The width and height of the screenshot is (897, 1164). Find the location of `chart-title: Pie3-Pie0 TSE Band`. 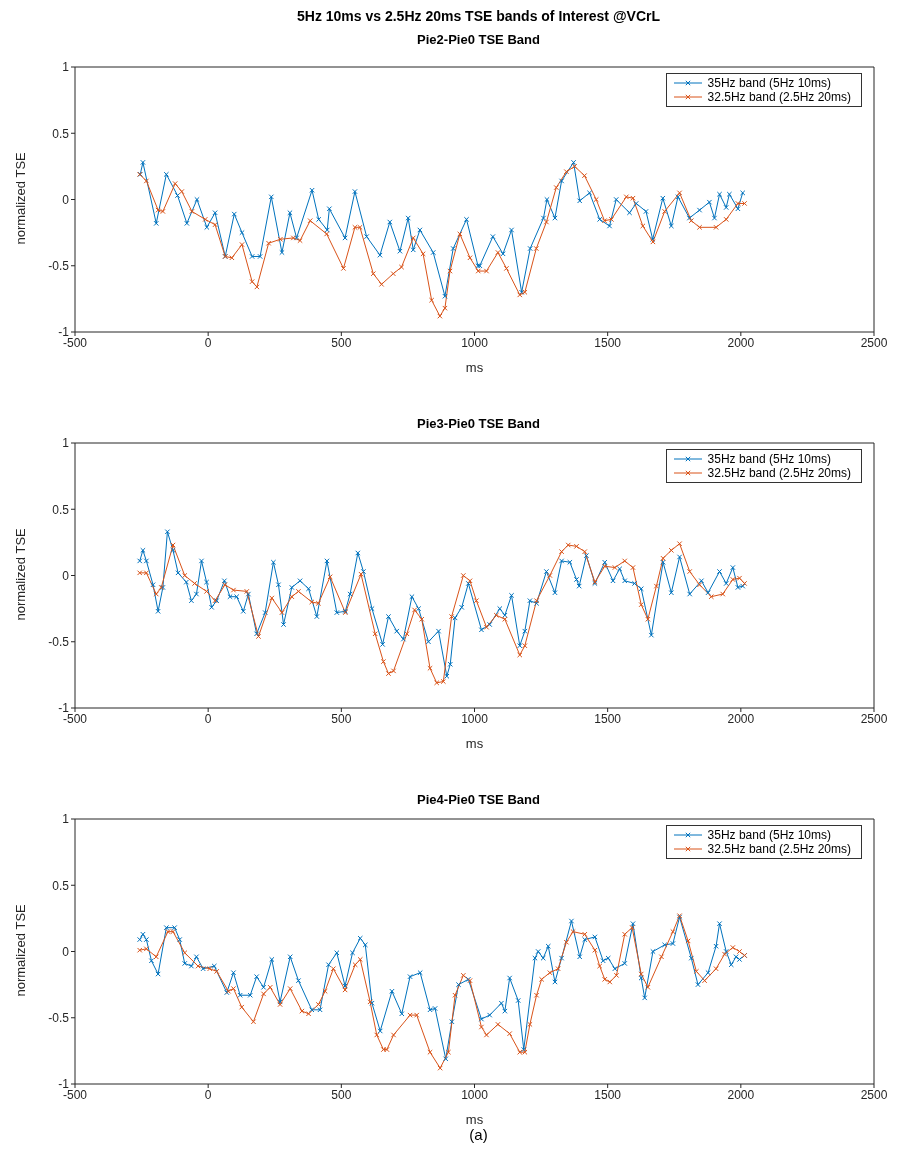

chart-title: Pie3-Pie0 TSE Band is located at coordinates (478, 424).